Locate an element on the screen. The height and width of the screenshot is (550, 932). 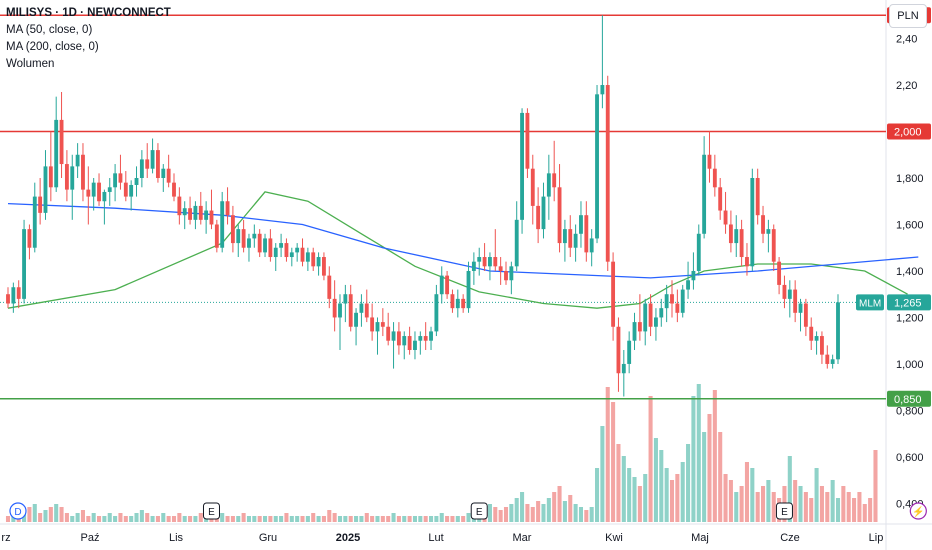
level-label: 2,000 is located at coordinates (908, 133).